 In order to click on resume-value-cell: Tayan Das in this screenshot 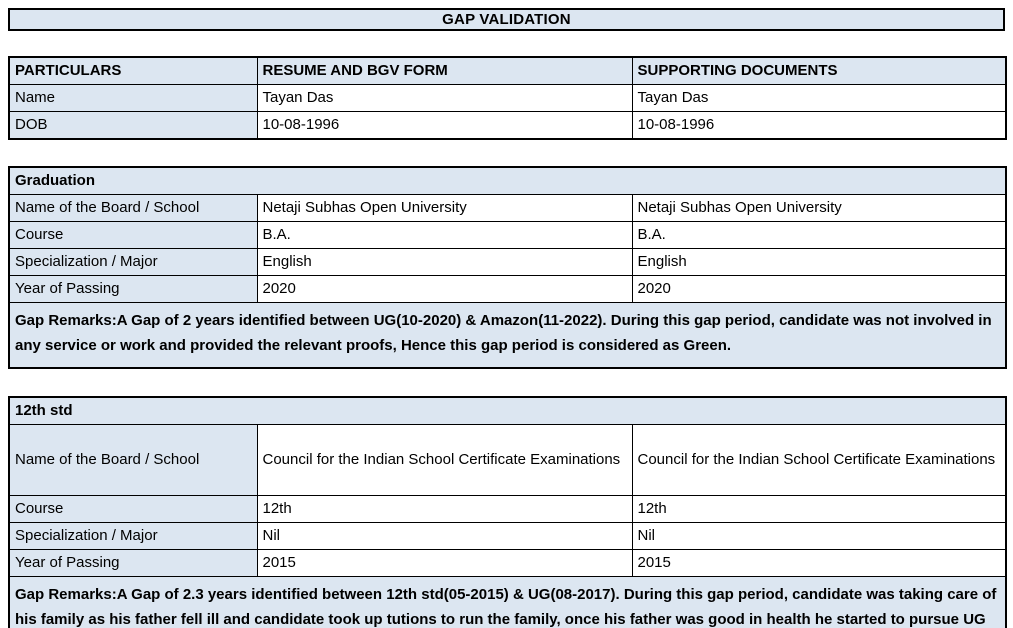, I will do `click(444, 98)`.